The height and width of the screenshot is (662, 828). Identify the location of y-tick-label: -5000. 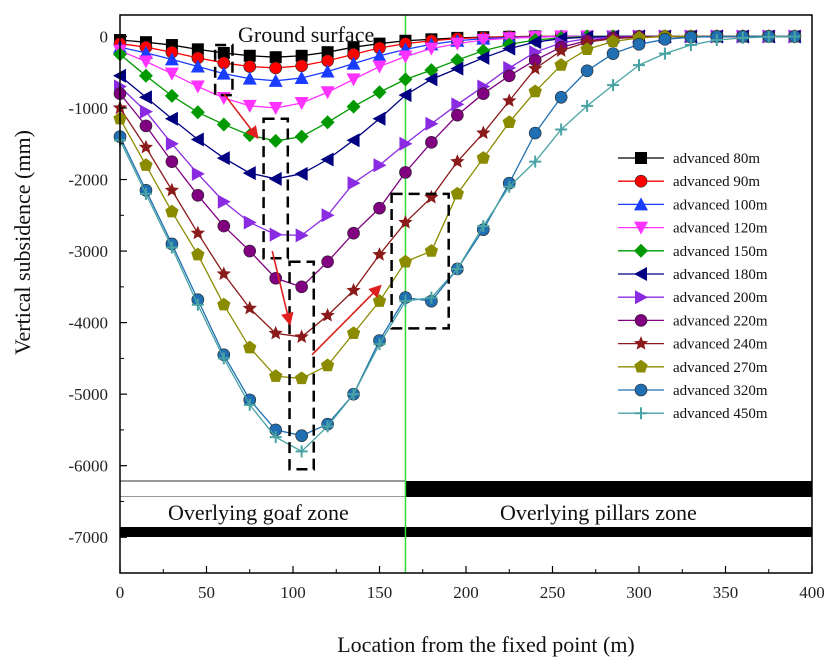
(88, 394).